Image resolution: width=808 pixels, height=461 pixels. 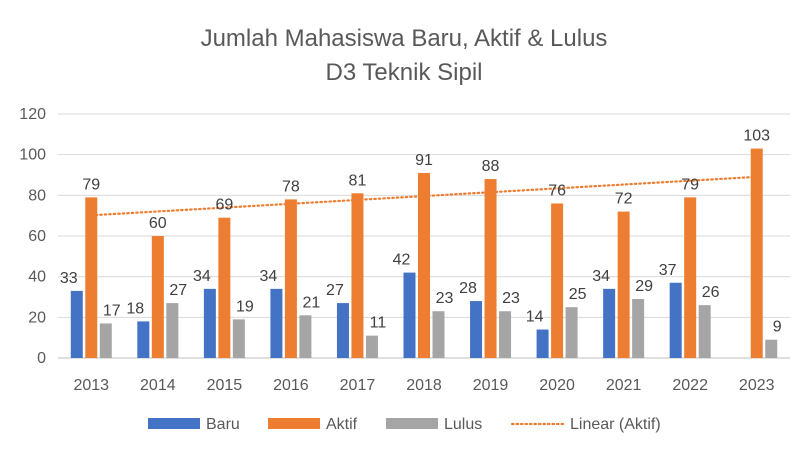 What do you see at coordinates (757, 385) in the screenshot?
I see `x-tick-label: 2023` at bounding box center [757, 385].